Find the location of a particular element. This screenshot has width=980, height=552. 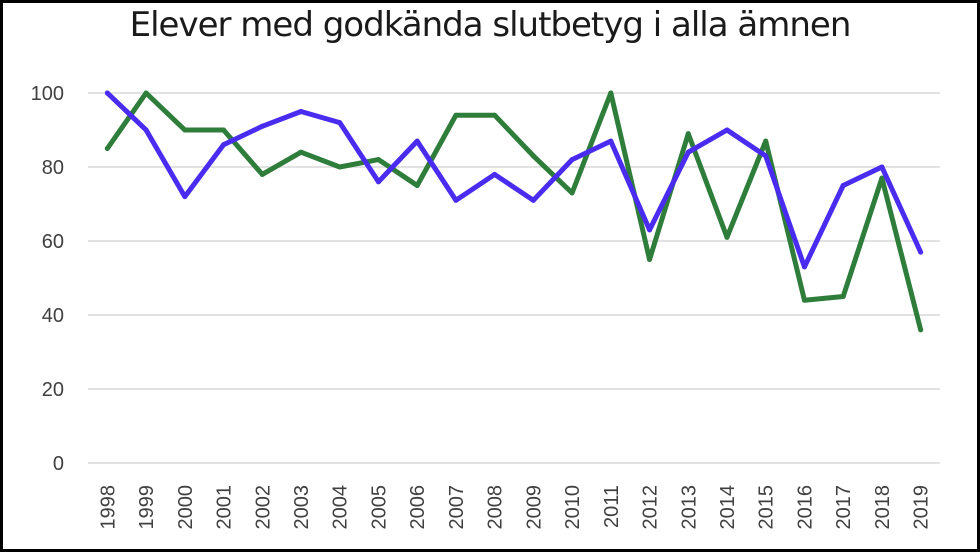

x-tick-label: 2019 is located at coordinates (922, 507).